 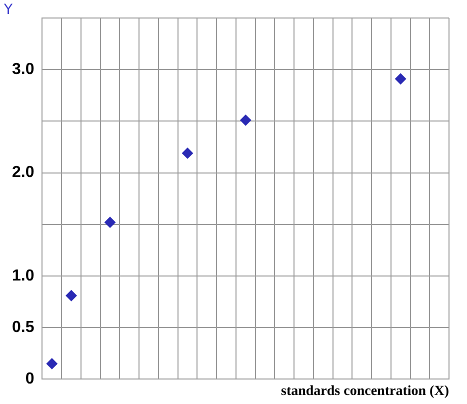 I want to click on y-tick-label: 0, so click(x=29, y=379).